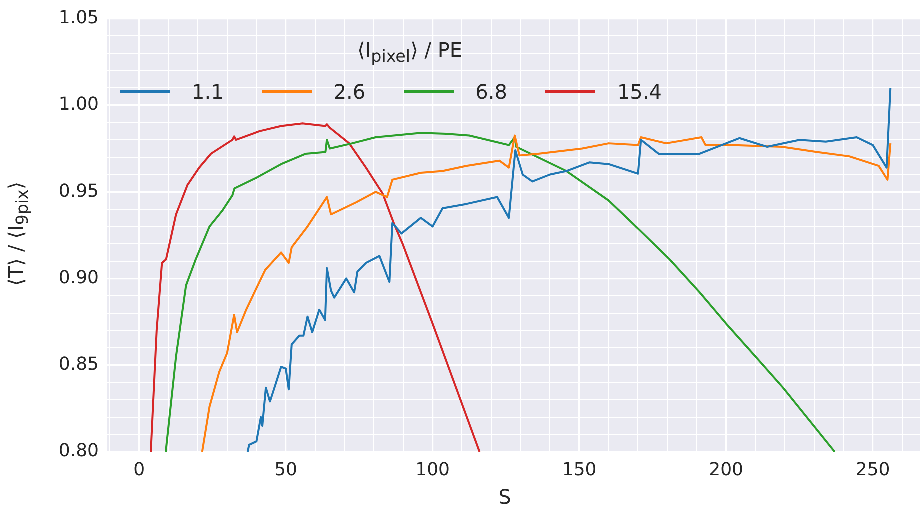 This screenshot has height=517, width=920. I want to click on legend-label: 15.4, so click(639, 92).